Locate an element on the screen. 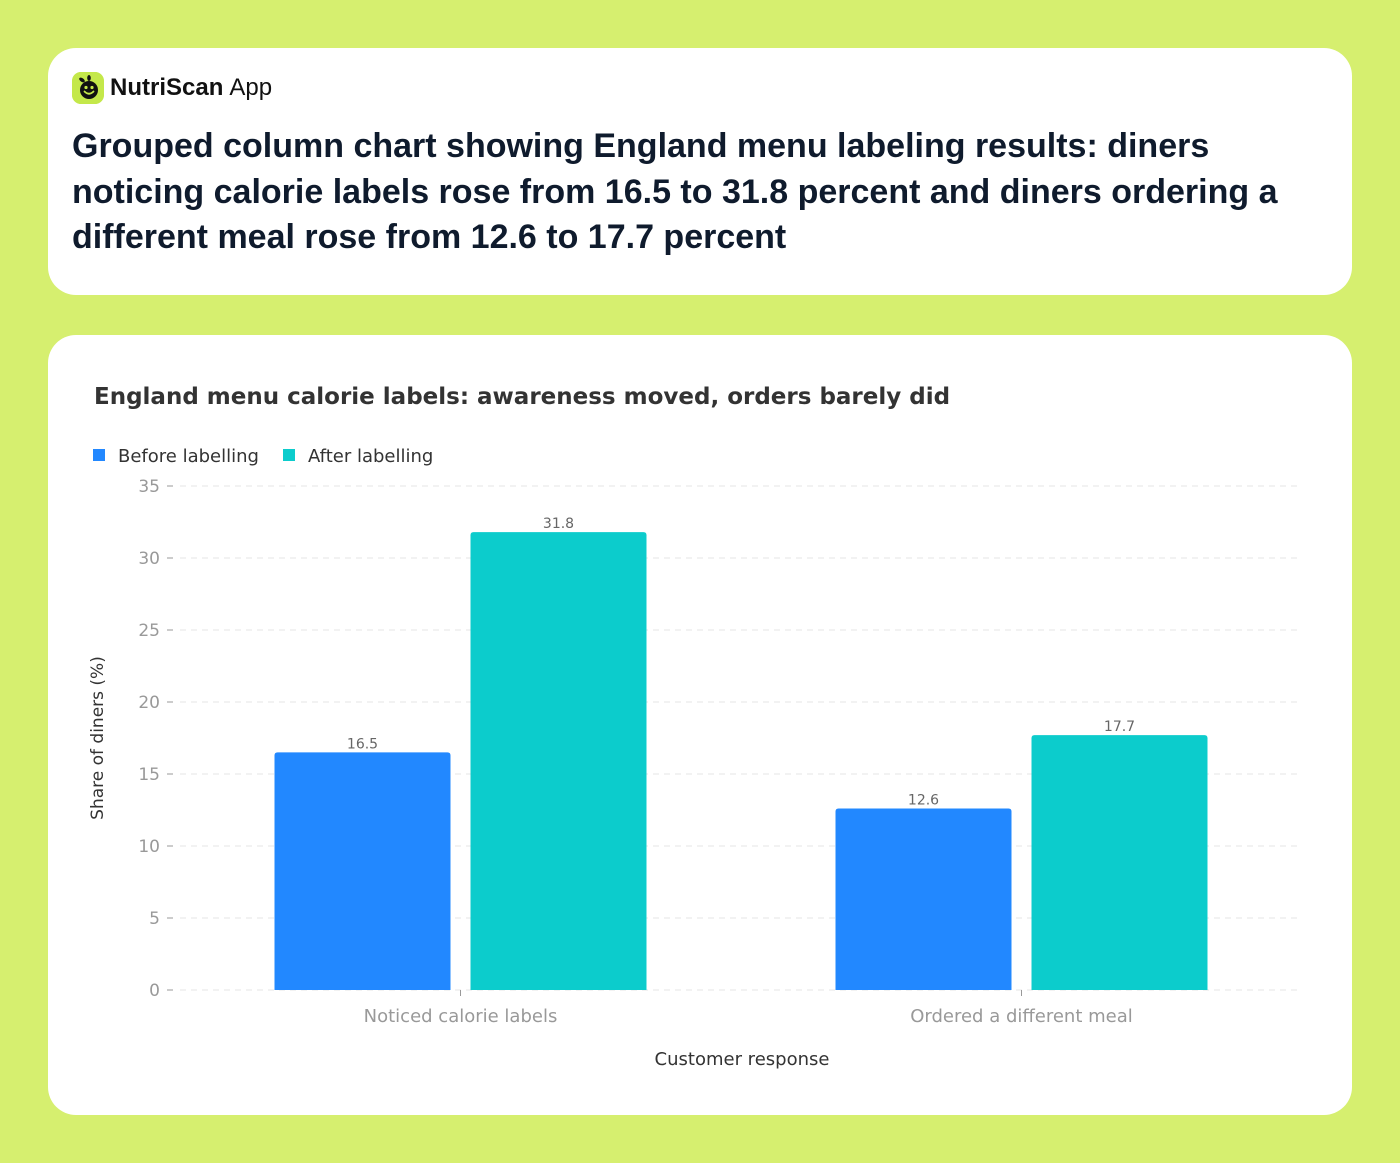 This screenshot has width=1400, height=1163. y-axis: 0 5 10 15 20 25 30 35 is located at coordinates (155, 739).